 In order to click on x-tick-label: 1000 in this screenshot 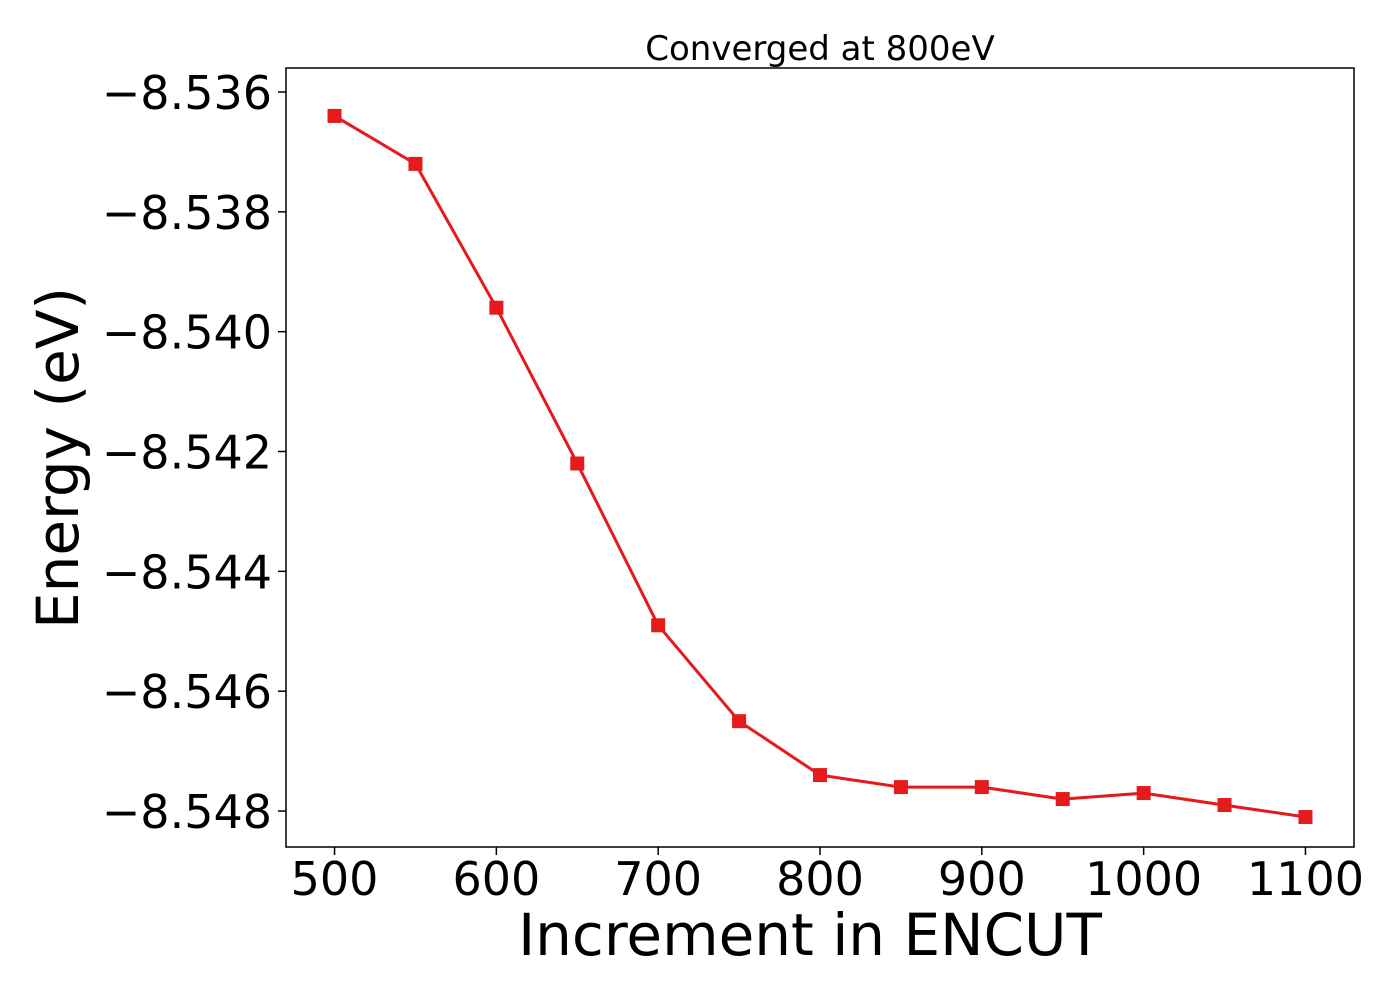, I will do `click(1143, 879)`.